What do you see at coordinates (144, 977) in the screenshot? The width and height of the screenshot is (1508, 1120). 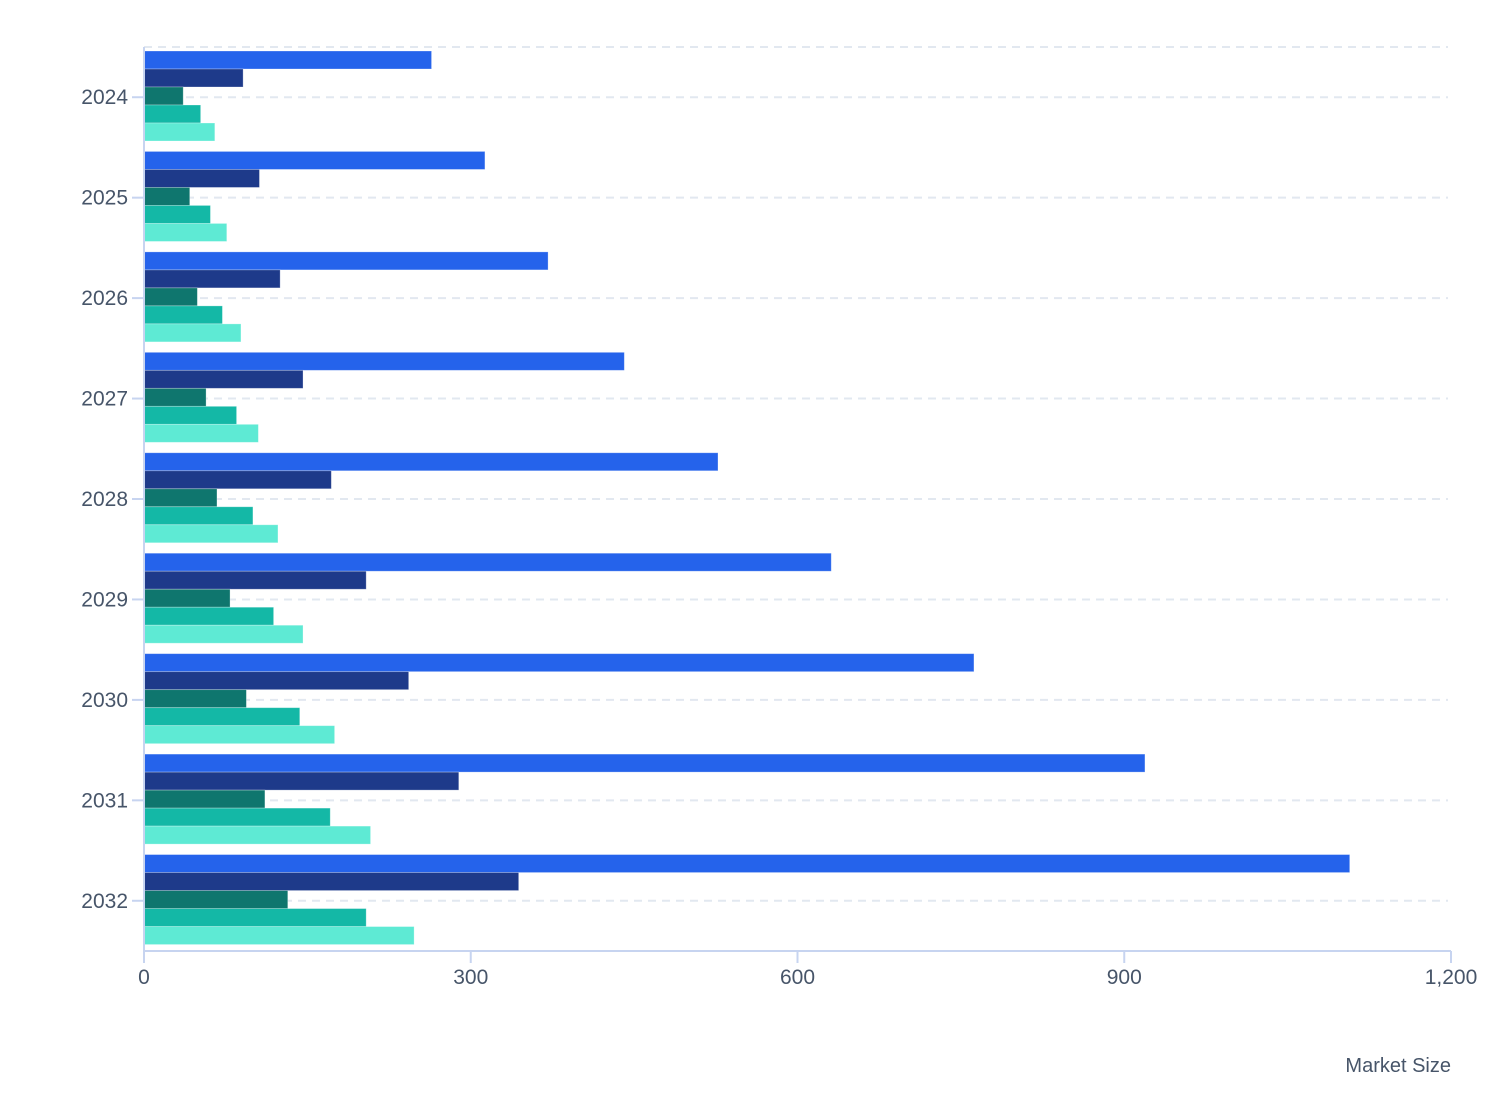 I see `x-tick-label: 0` at bounding box center [144, 977].